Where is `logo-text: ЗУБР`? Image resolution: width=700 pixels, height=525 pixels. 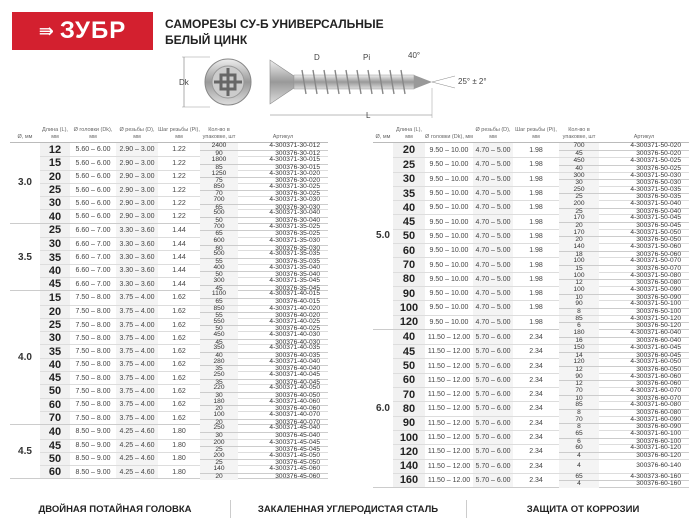
logo-text: ЗУБР is located at coordinates (93, 30).